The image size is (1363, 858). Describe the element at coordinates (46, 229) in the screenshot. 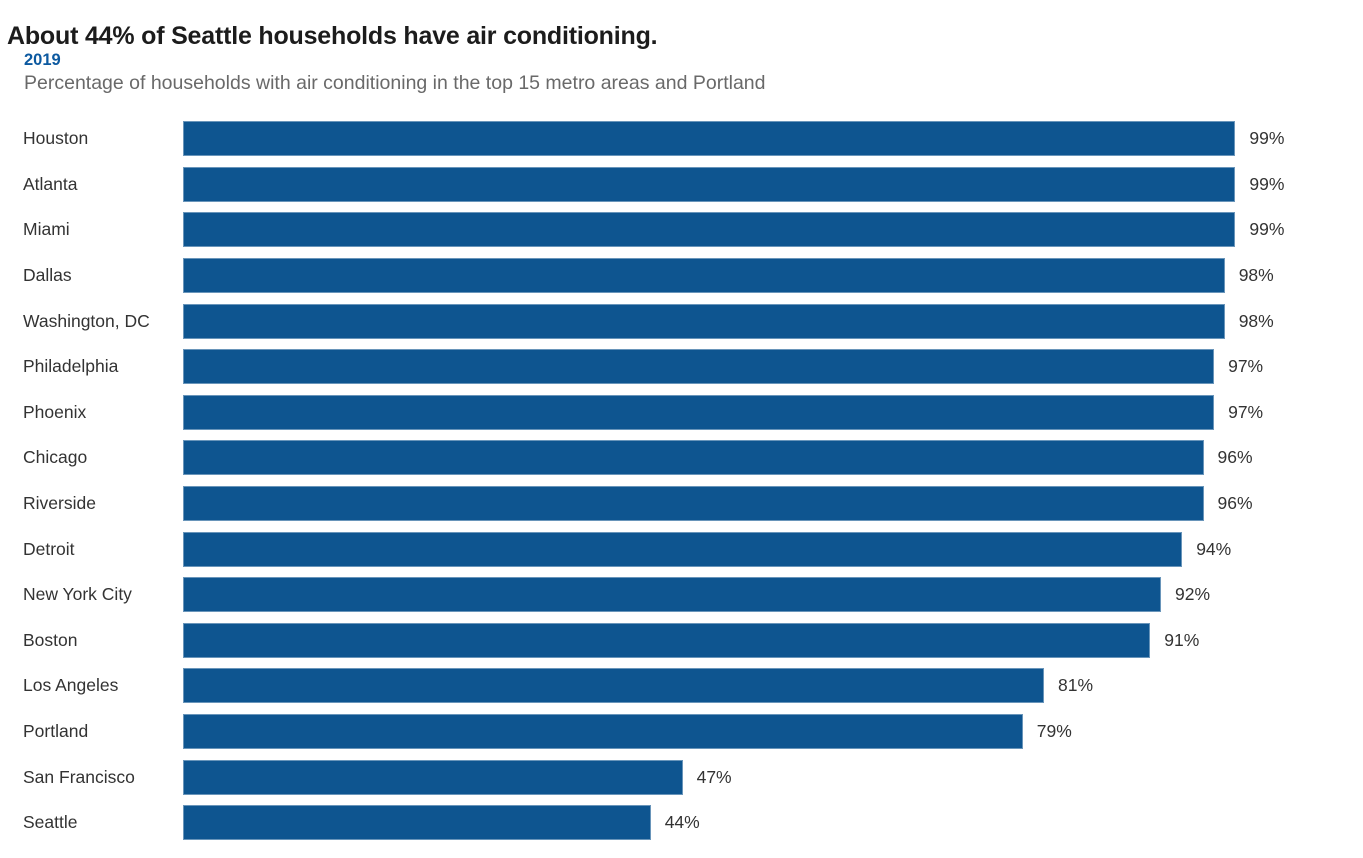

I see `category-label: Miami` at that location.